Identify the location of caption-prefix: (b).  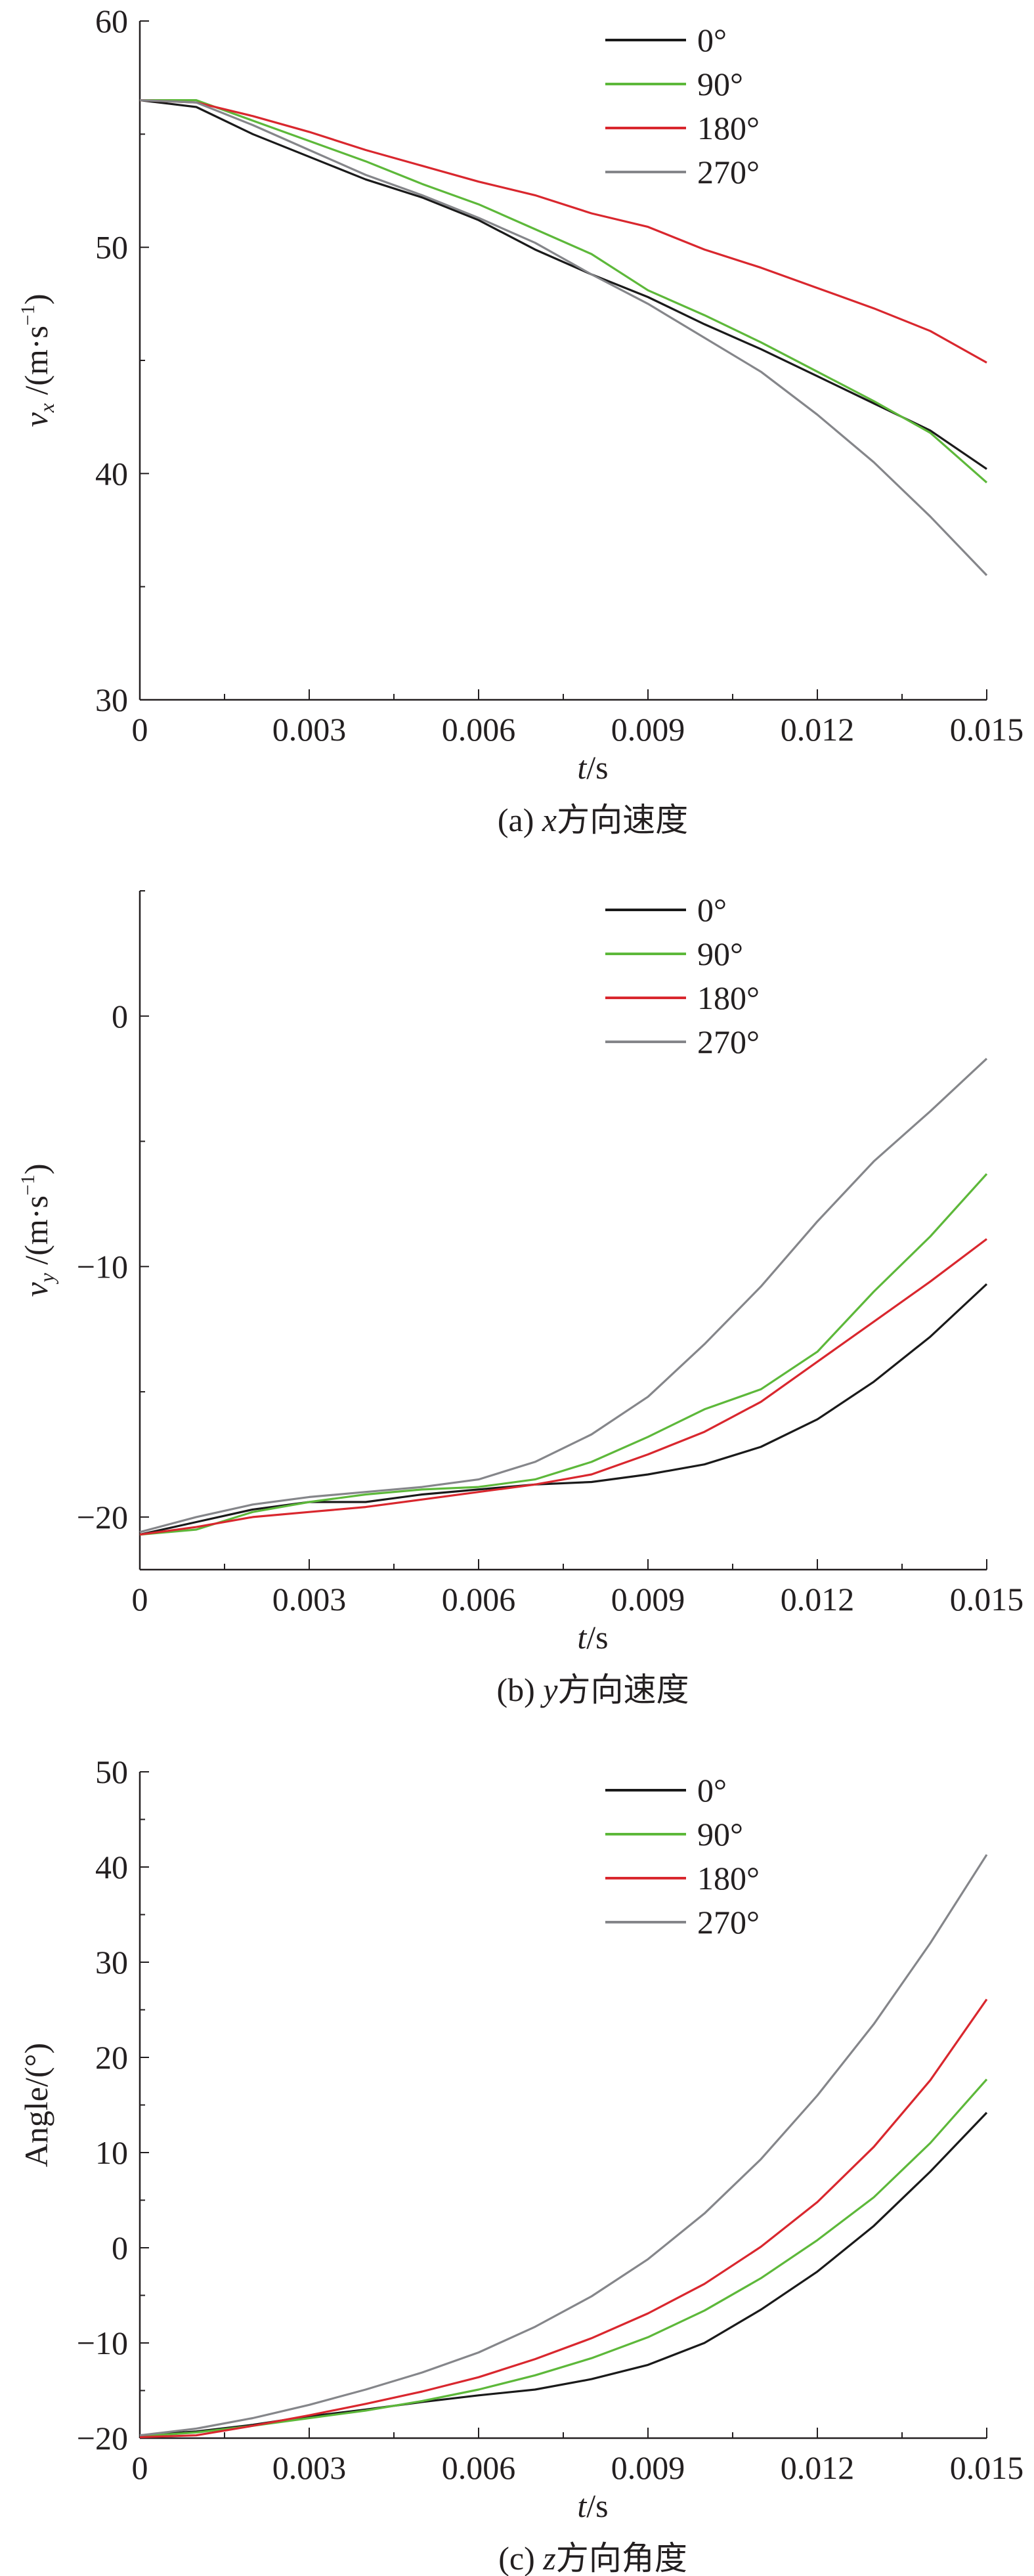
(519, 1689).